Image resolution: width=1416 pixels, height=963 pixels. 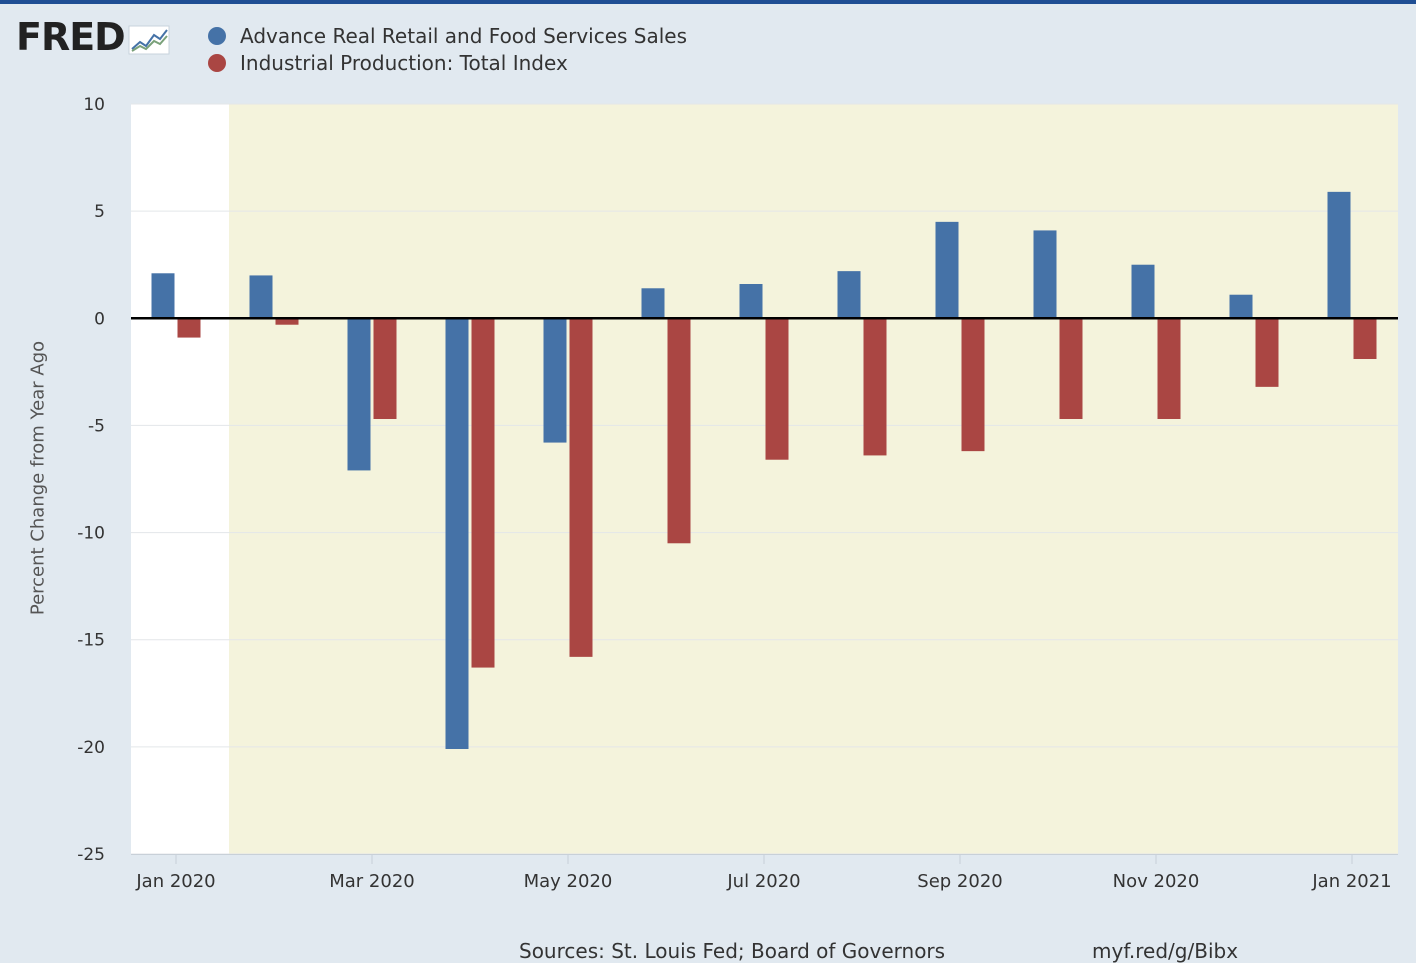 What do you see at coordinates (217, 35) in the screenshot?
I see `legend-dot-retail` at bounding box center [217, 35].